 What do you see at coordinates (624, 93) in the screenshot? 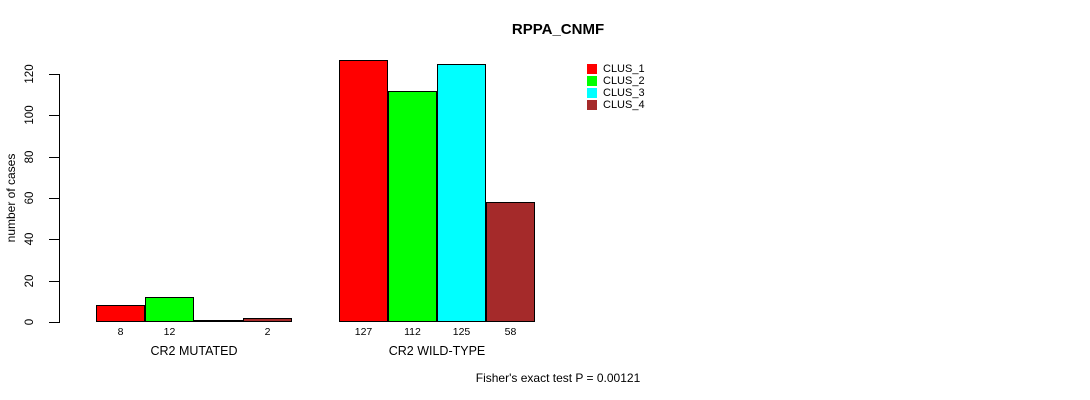
I see `legend-label: CLUS_3` at bounding box center [624, 93].